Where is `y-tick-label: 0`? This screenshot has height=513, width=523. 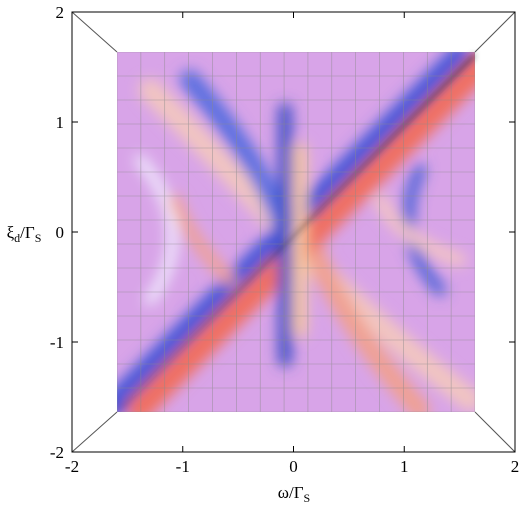
y-tick-label: 0 is located at coordinates (60, 232).